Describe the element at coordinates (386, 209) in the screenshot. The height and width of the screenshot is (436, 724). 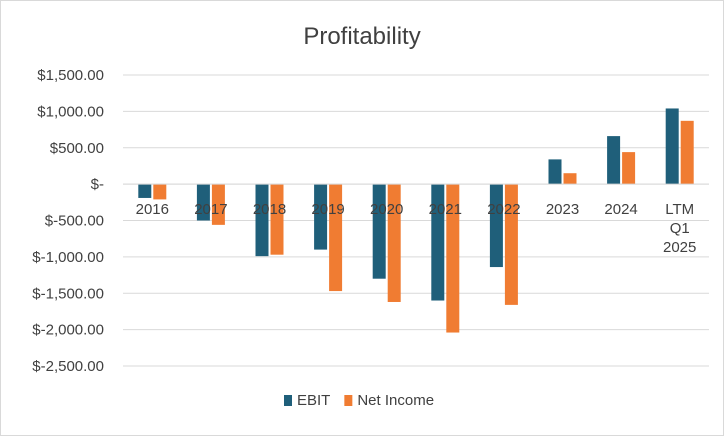
I see `x-tick-label: 2020` at that location.